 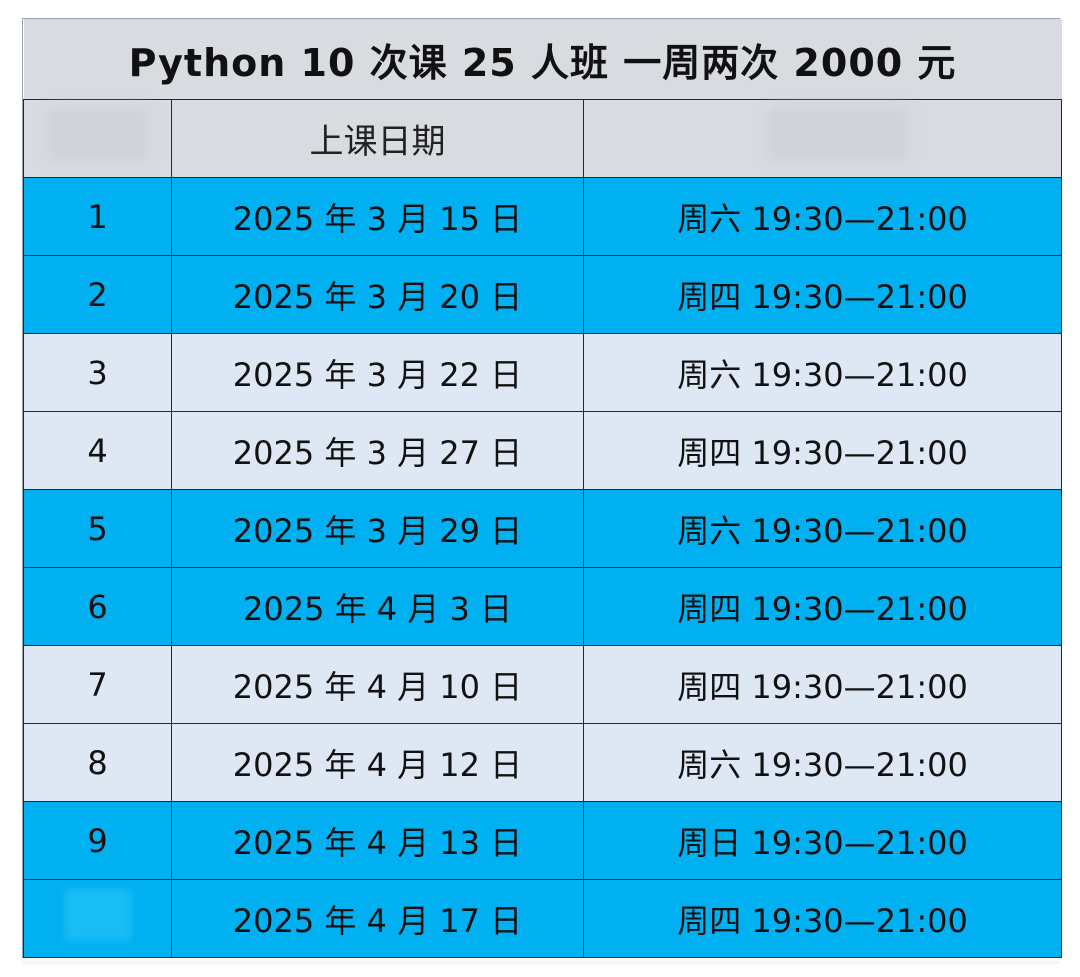 I want to click on session-date-cell: 2025 年 4 月 12 日, so click(x=377, y=762).